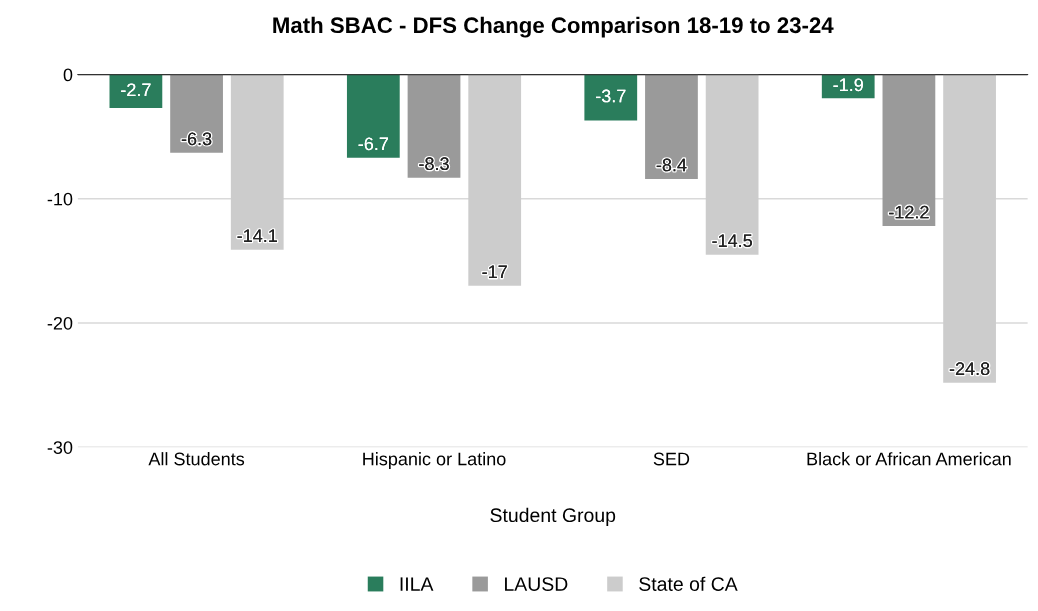 This screenshot has width=1038, height=611. Describe the element at coordinates (68, 75) in the screenshot. I see `y-tick-label: 0` at that location.